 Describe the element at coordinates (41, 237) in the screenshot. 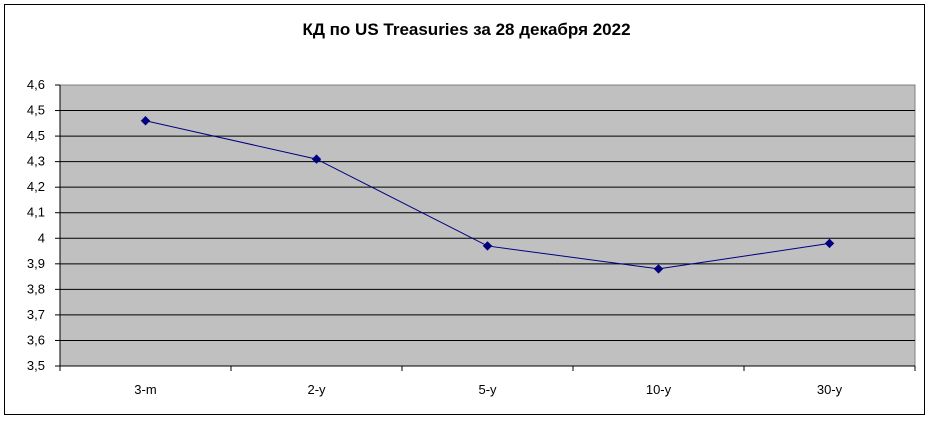

I see `y-tick-label: 4` at that location.